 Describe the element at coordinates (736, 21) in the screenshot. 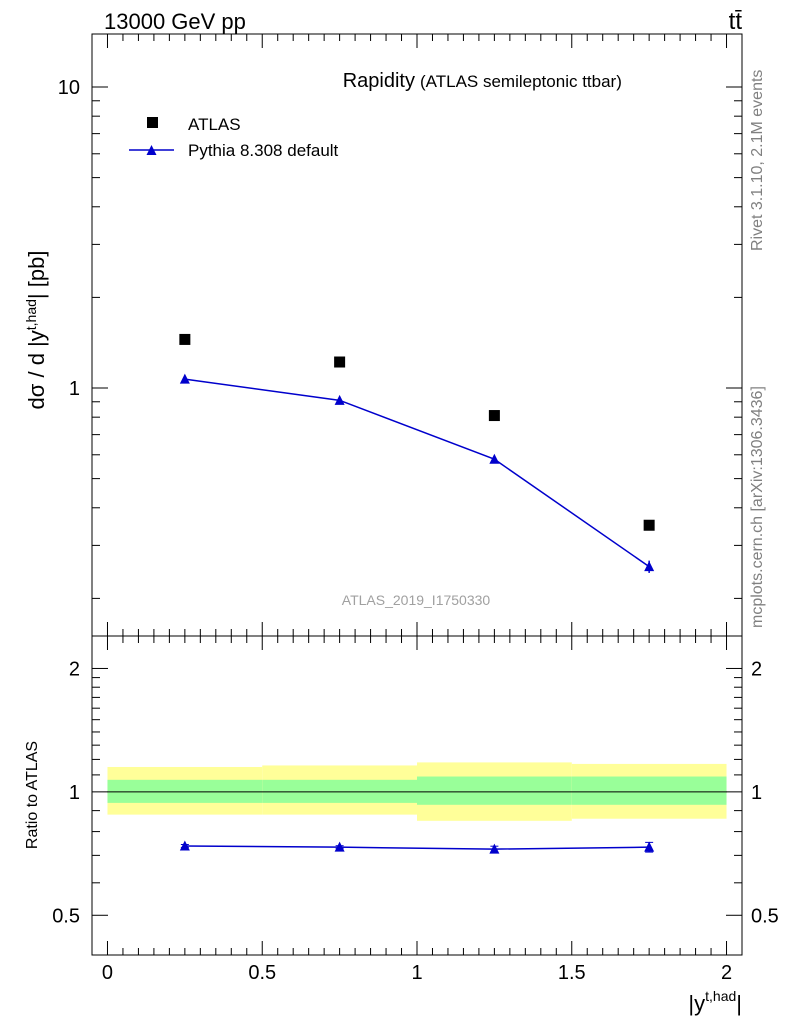

I see `process-label: tt̄` at that location.